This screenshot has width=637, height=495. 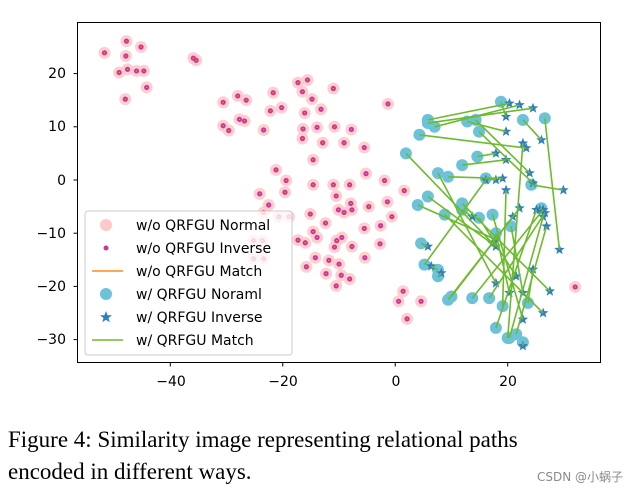 I want to click on legend-box, so click(x=188, y=283).